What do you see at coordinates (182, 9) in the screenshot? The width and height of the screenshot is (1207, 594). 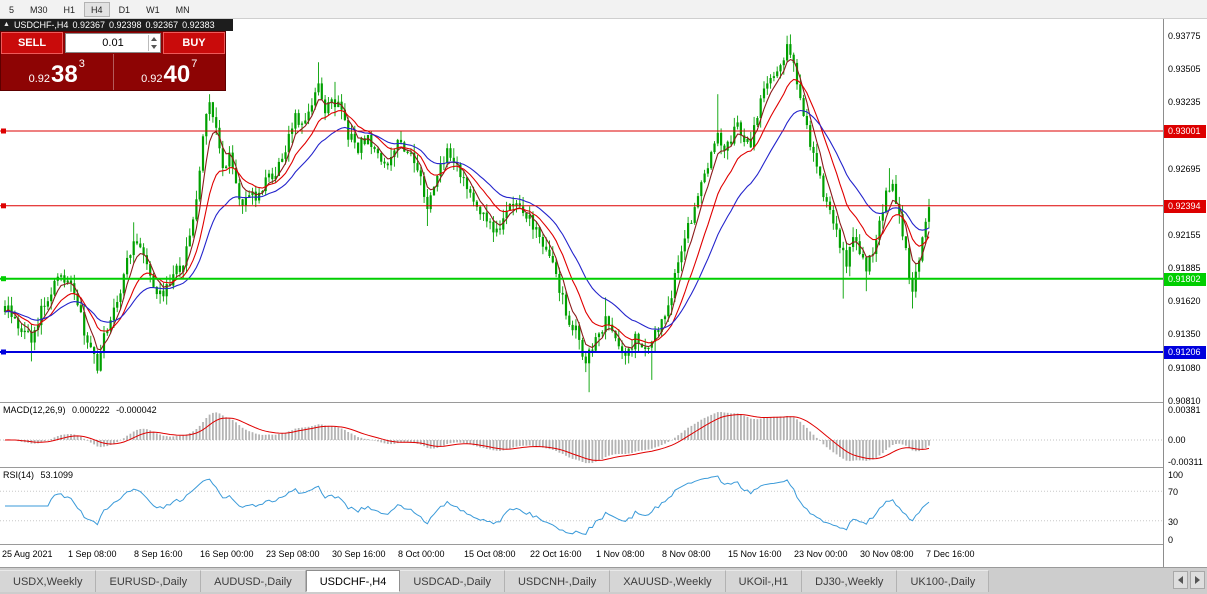 I see `timeframe-button-mn: MN` at bounding box center [182, 9].